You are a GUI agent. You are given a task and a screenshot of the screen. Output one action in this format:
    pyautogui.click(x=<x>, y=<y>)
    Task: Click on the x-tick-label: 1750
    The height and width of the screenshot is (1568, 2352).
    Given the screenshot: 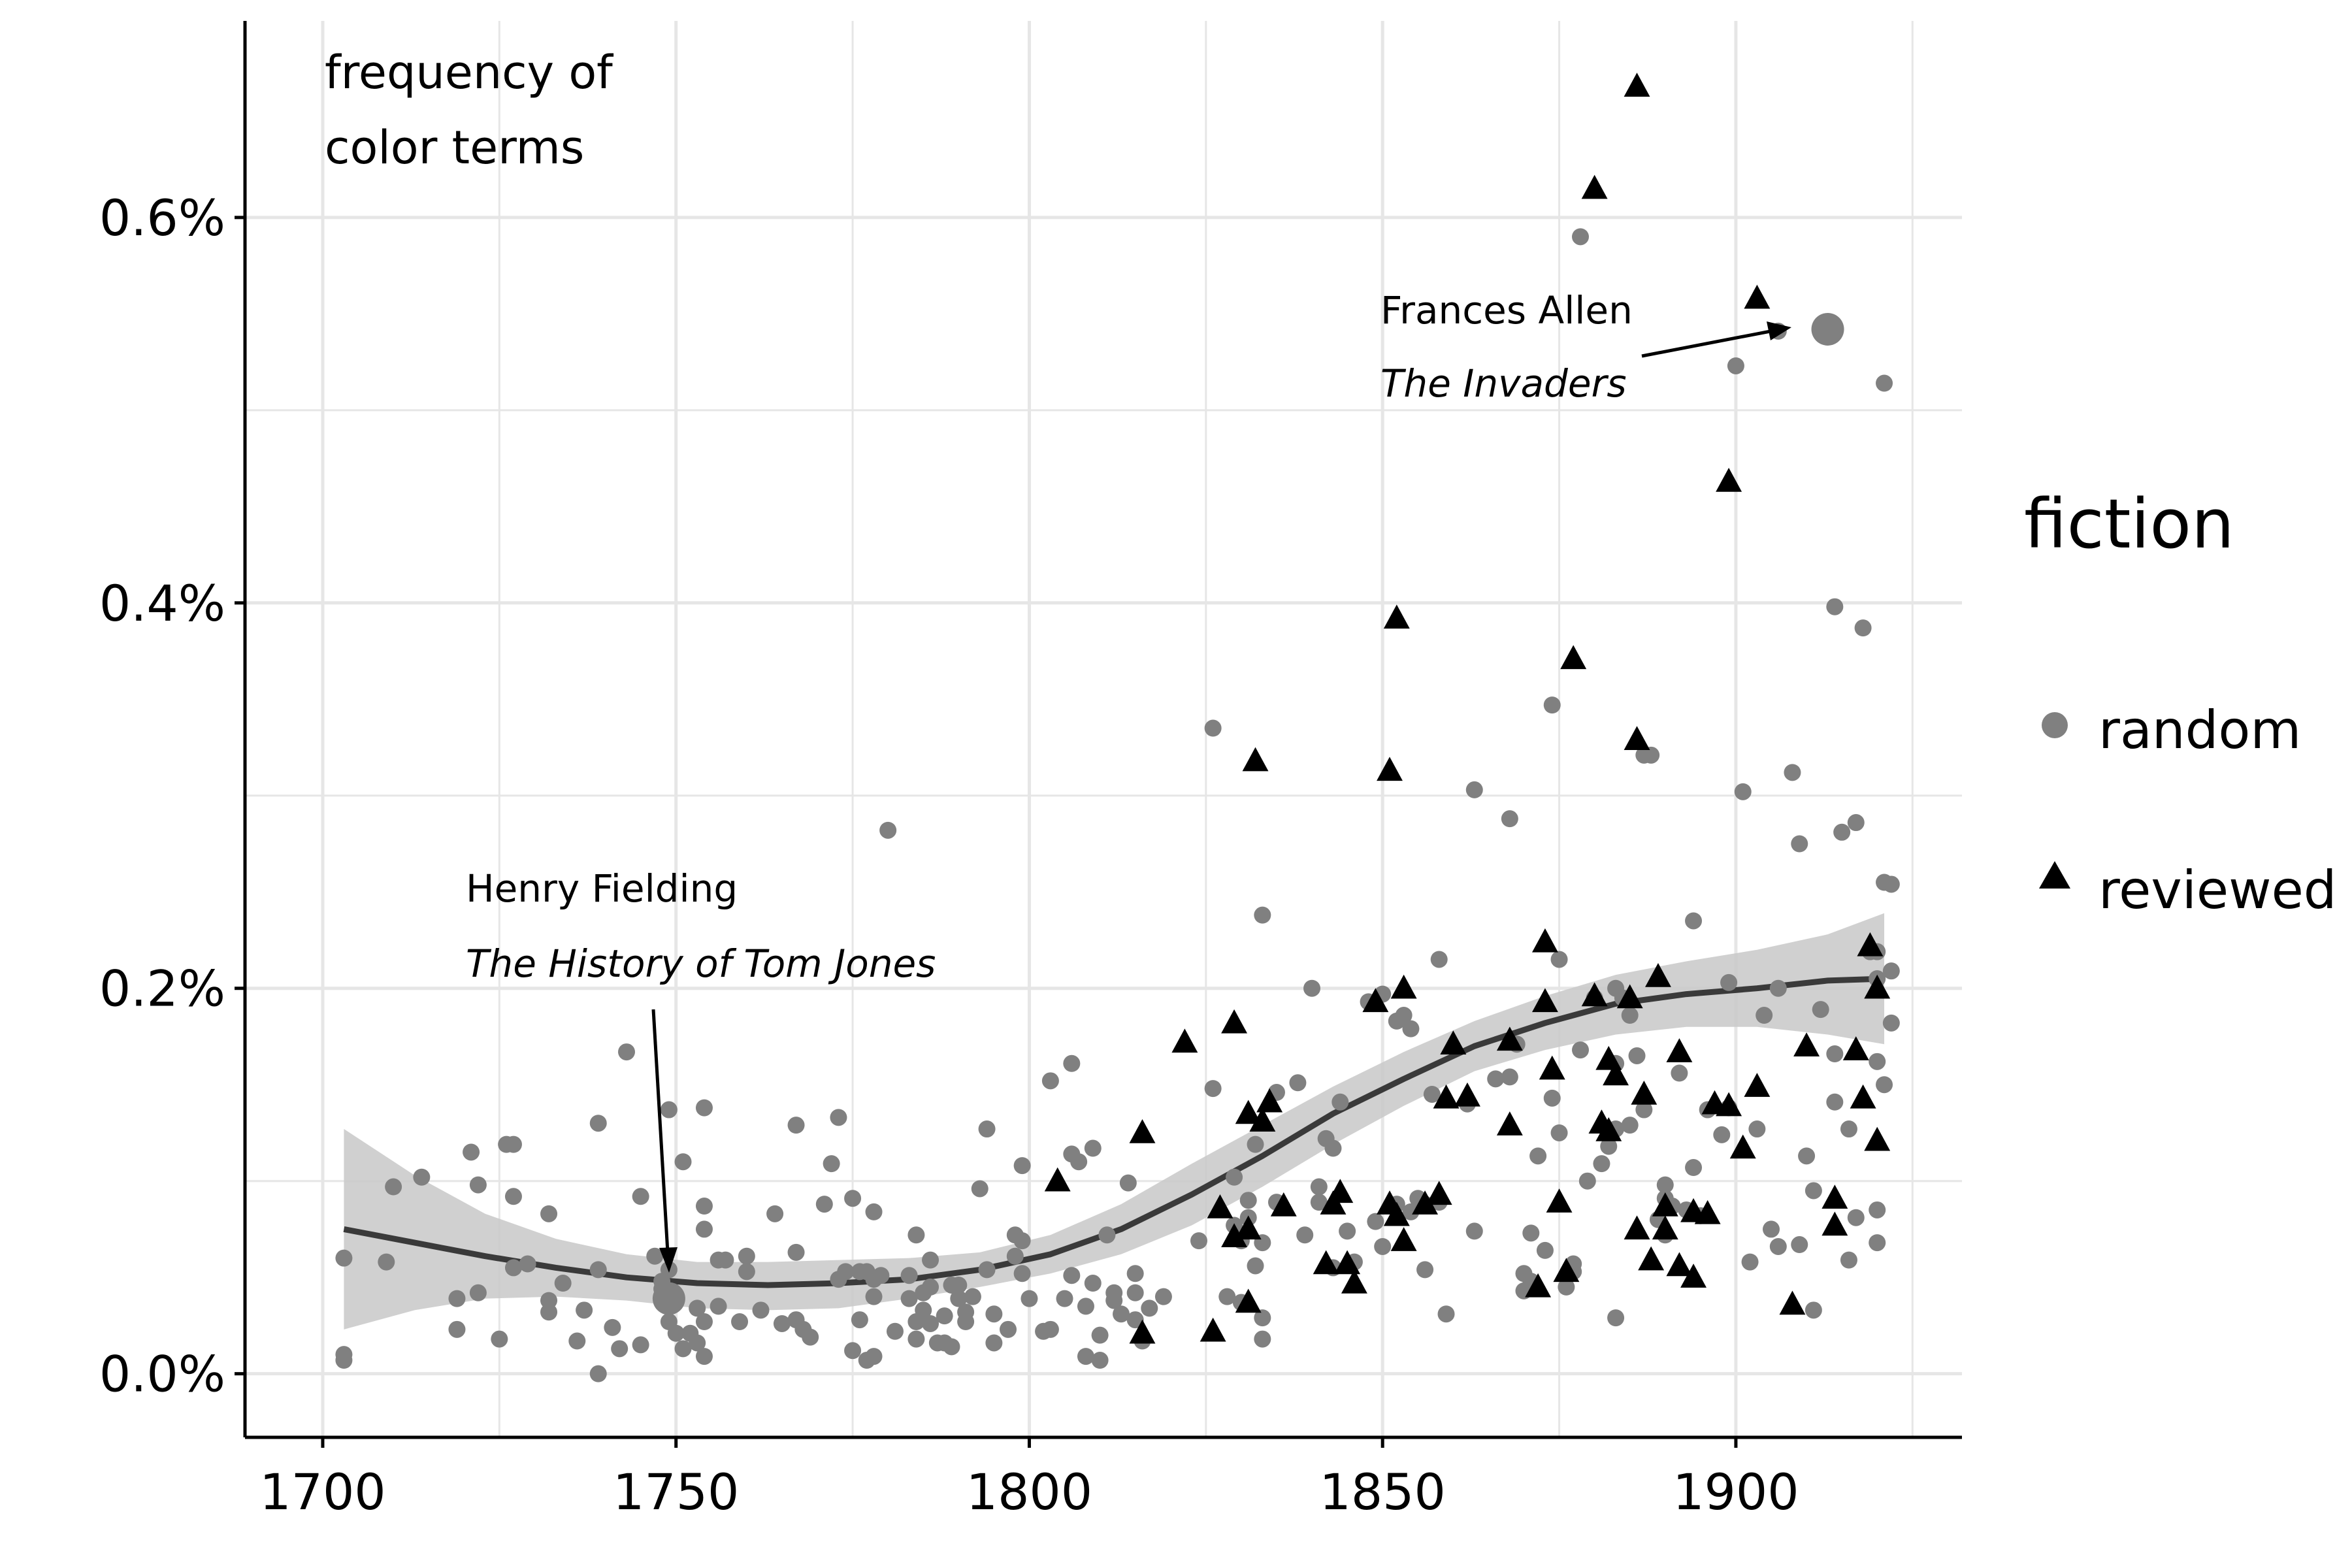 What is the action you would take?
    pyautogui.click(x=676, y=1492)
    